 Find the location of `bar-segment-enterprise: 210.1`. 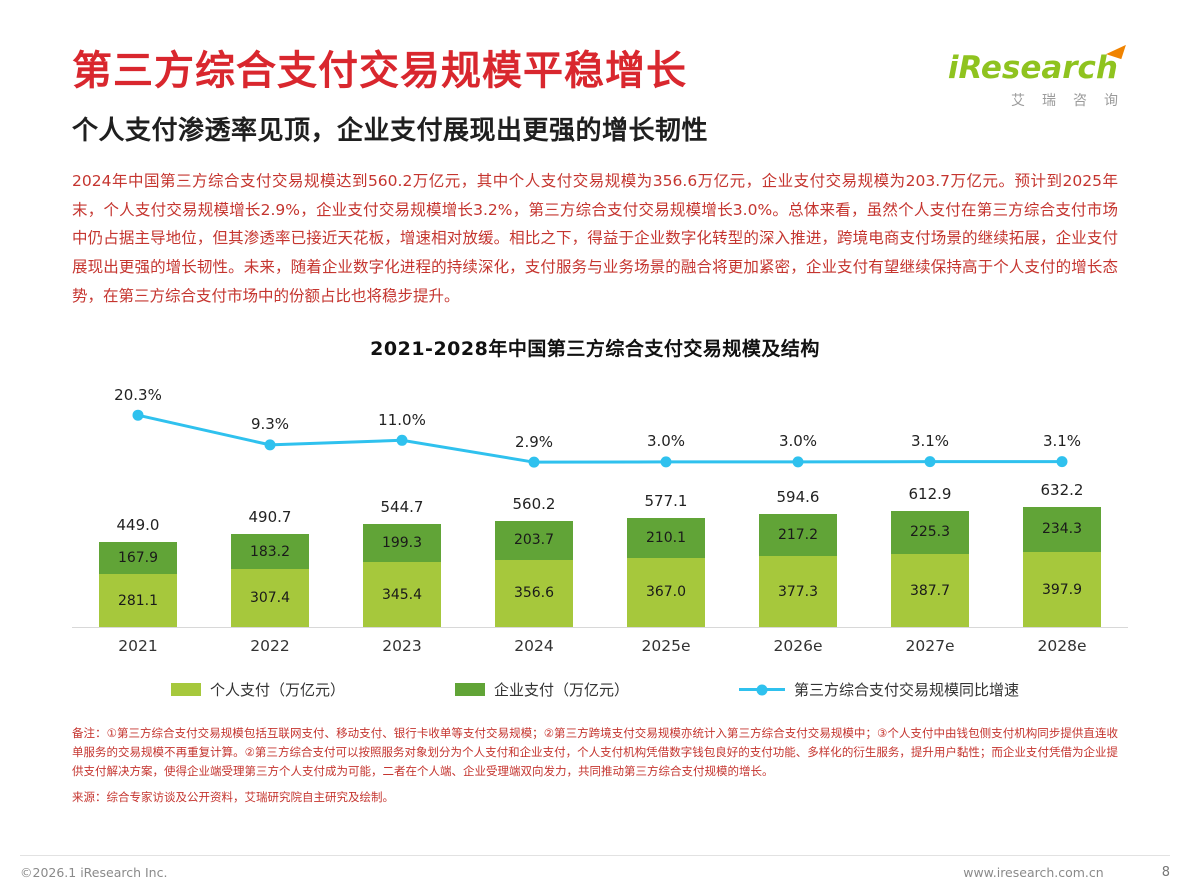

bar-segment-enterprise: 210.1 is located at coordinates (666, 537).